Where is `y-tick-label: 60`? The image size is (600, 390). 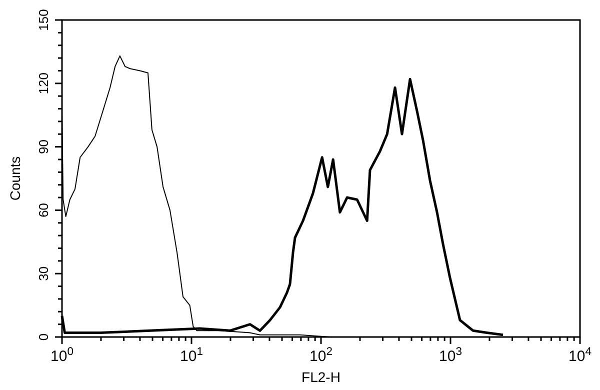 y-tick-label: 60 is located at coordinates (43, 210).